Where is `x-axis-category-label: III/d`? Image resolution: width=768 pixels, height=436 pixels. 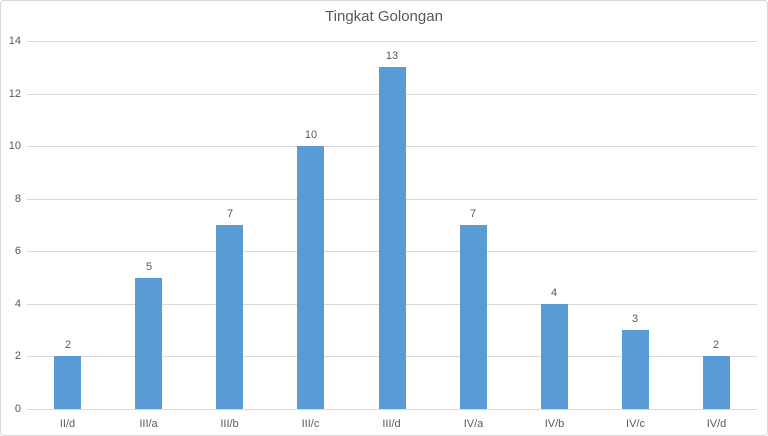
x-axis-category-label: III/d is located at coordinates (391, 424).